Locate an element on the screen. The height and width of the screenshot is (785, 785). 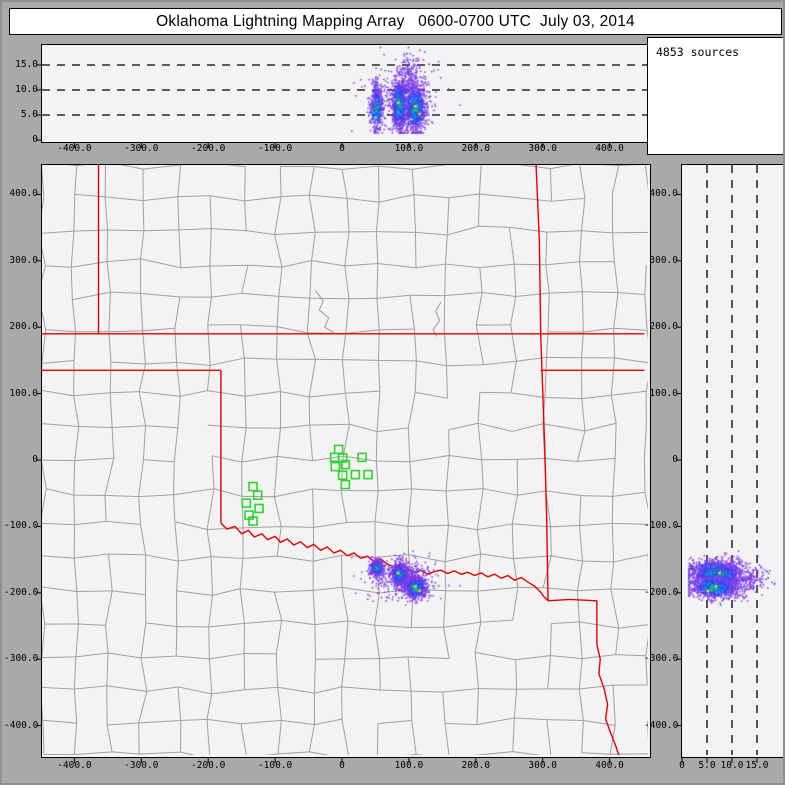
alt-vs-eastwest-panel is located at coordinates (346, 93).